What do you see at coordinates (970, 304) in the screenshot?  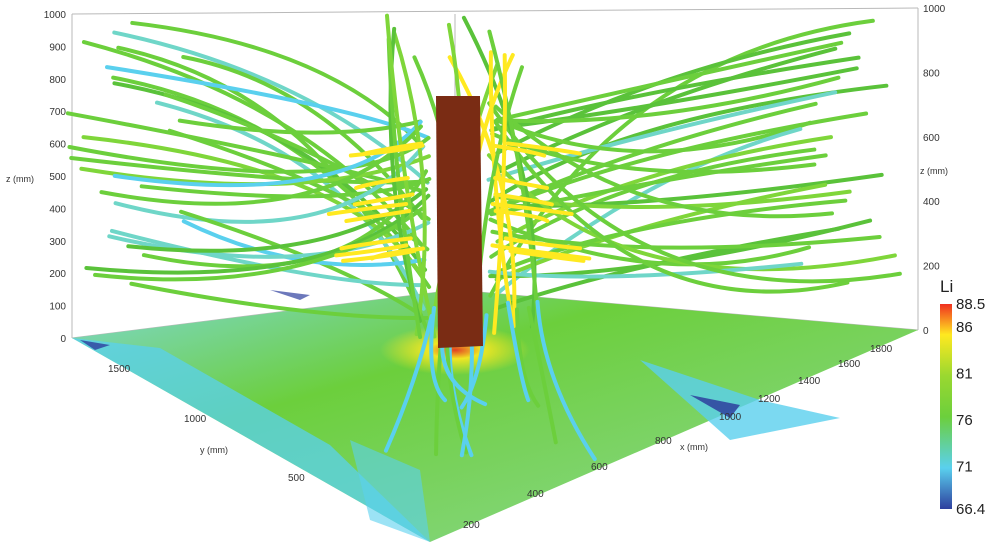 I see `colorbar-tick-label: 88.5` at bounding box center [970, 304].